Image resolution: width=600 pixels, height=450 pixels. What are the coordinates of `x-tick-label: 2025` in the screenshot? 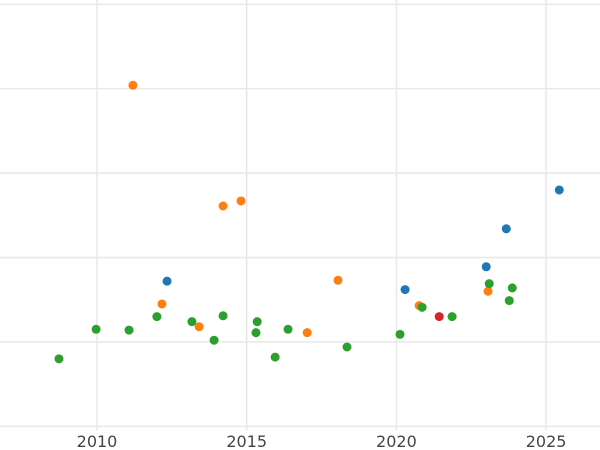 It's located at (546, 441).